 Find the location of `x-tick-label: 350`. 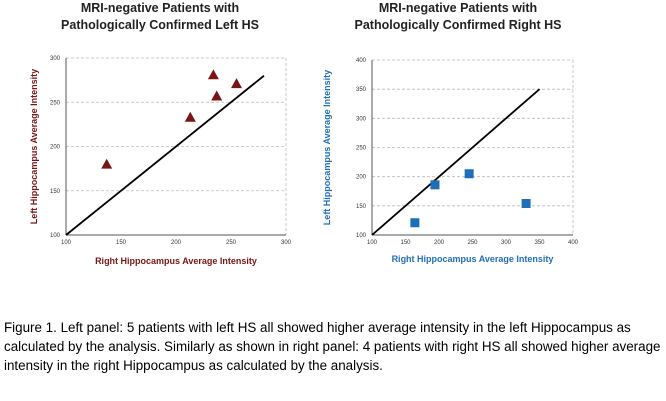

x-tick-label: 350 is located at coordinates (539, 243).